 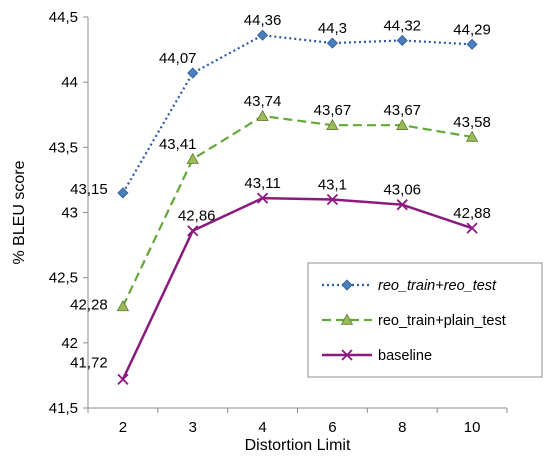 I want to click on data-label: 43,74, so click(x=263, y=101).